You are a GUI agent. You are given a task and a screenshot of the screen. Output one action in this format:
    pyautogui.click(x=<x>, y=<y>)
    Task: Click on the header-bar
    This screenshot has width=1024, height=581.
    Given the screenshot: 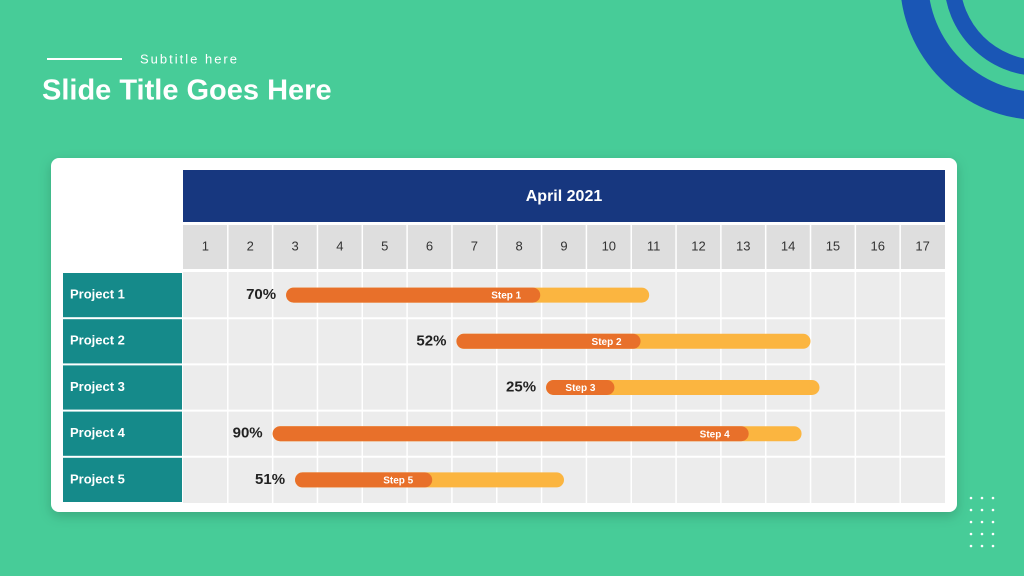 What is the action you would take?
    pyautogui.click(x=564, y=196)
    